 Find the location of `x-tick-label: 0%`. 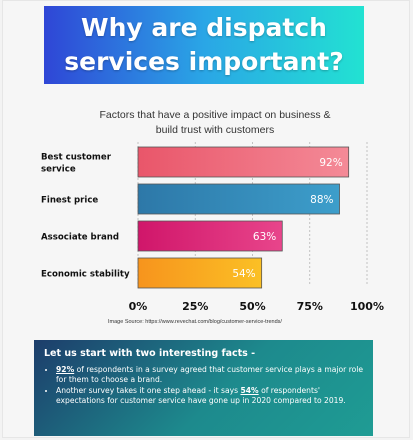

x-tick-label: 0% is located at coordinates (138, 306).